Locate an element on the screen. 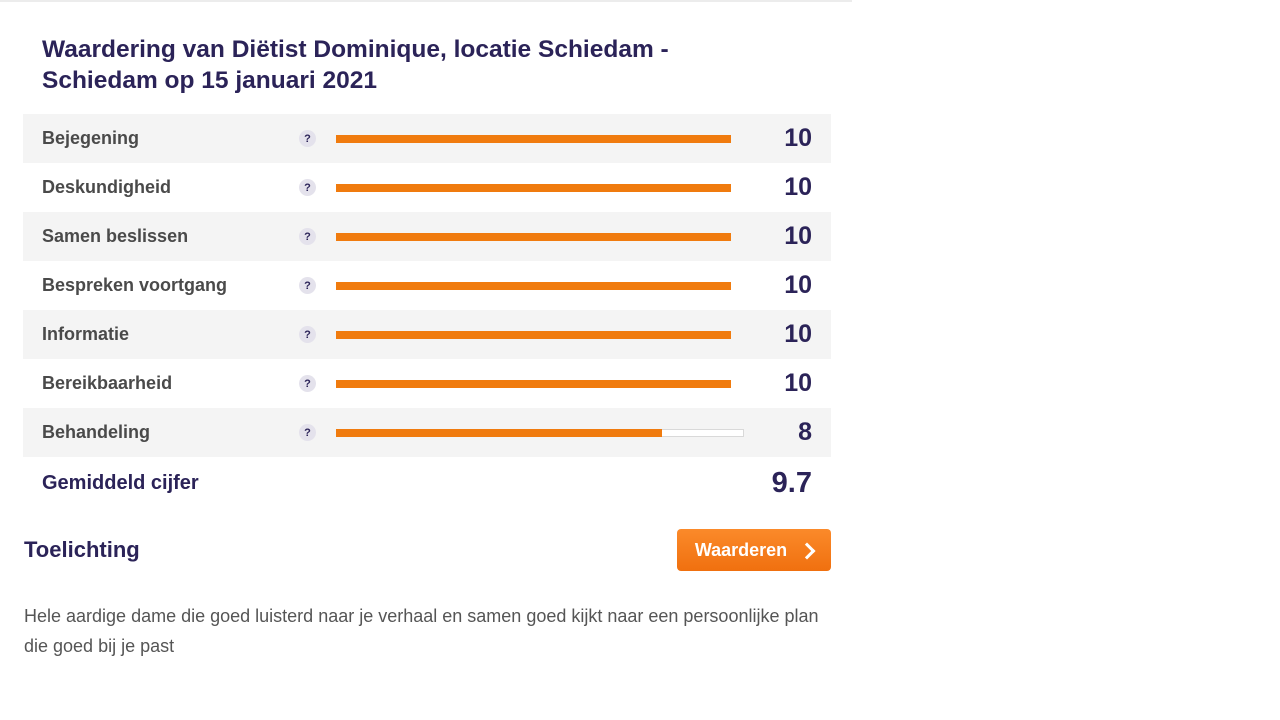  rating-row: Behandeling? 8 is located at coordinates (427, 432).